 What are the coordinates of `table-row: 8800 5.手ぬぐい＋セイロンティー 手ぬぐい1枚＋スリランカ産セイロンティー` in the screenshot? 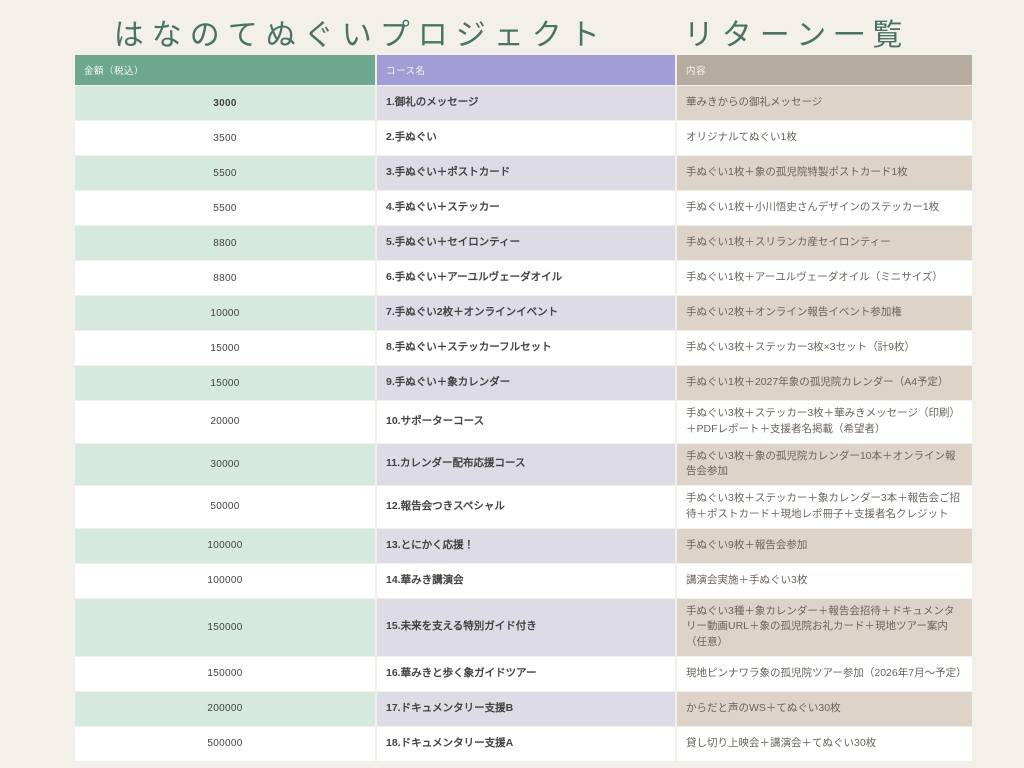 It's located at (523, 243).